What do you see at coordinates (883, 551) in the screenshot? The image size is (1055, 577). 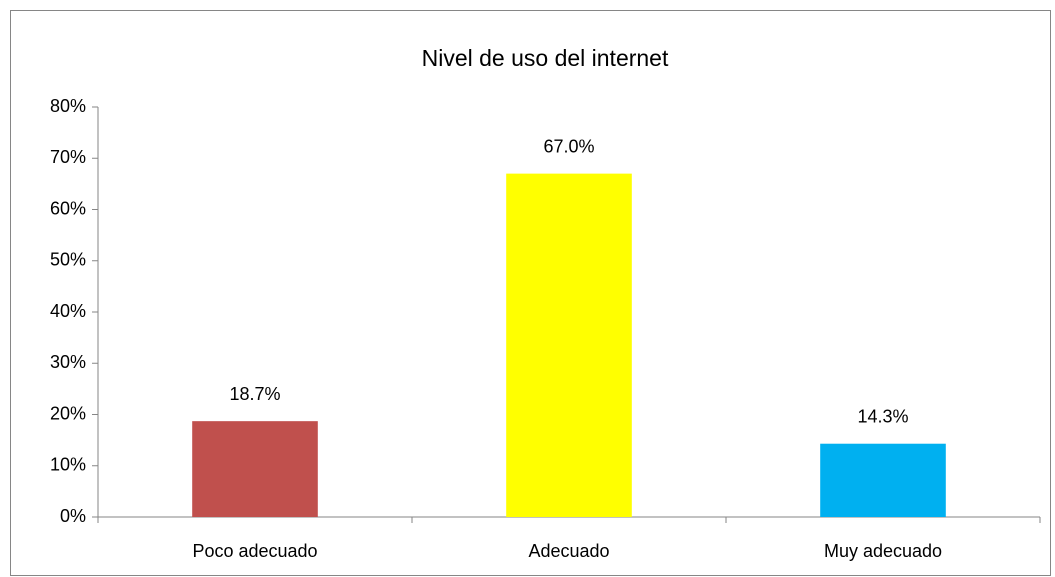 I see `x-tick-label: Muy adecuado` at bounding box center [883, 551].